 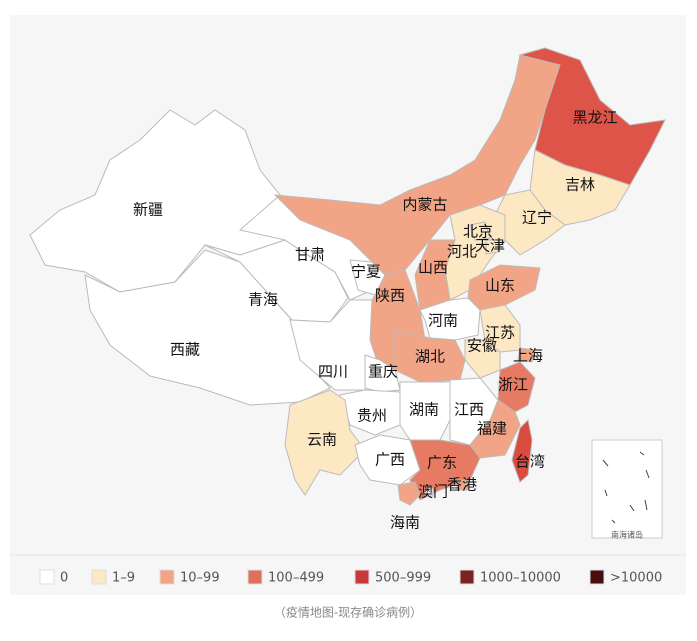 I want to click on province-label: 北京, so click(x=478, y=232).